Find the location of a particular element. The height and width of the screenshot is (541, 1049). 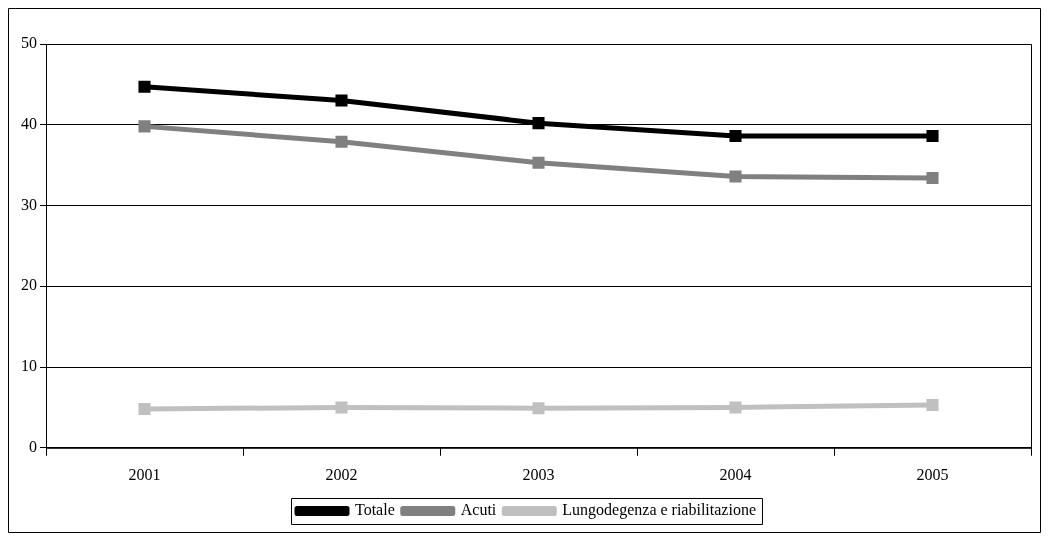

y-tick-label: 30 is located at coordinates (29, 204).